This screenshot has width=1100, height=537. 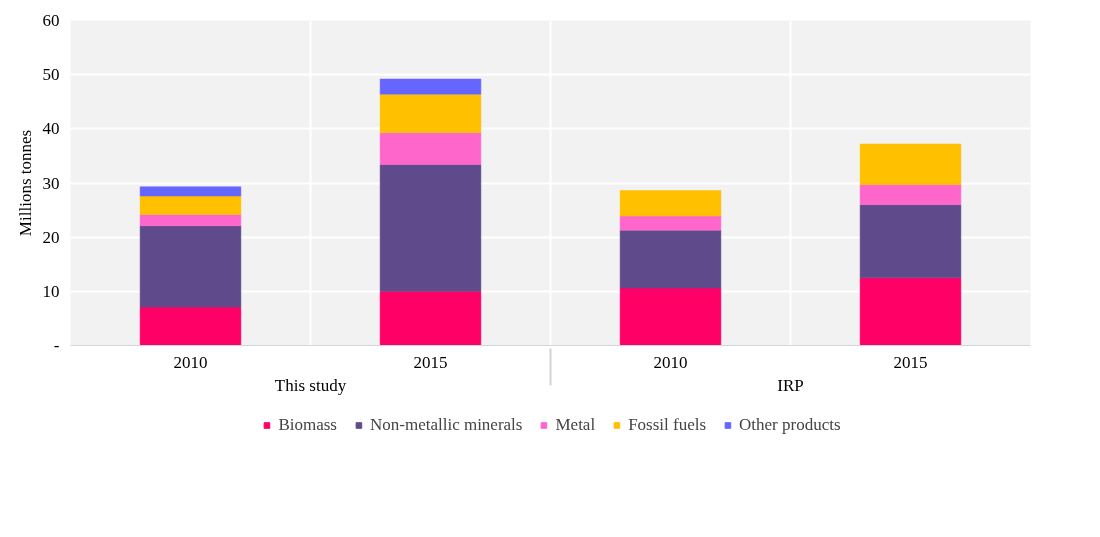 I want to click on legend-label: Metal, so click(x=575, y=425).